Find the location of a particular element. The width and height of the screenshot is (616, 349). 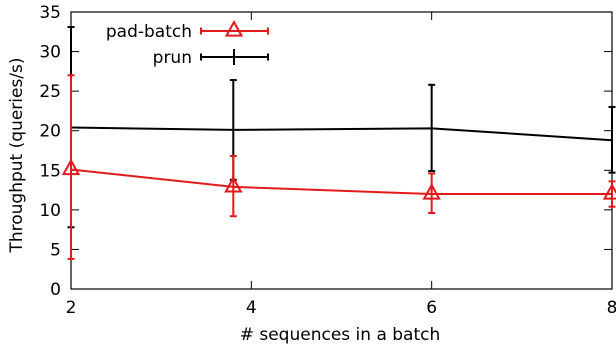

x-axis-label: # sequences in a batch is located at coordinates (340, 335).